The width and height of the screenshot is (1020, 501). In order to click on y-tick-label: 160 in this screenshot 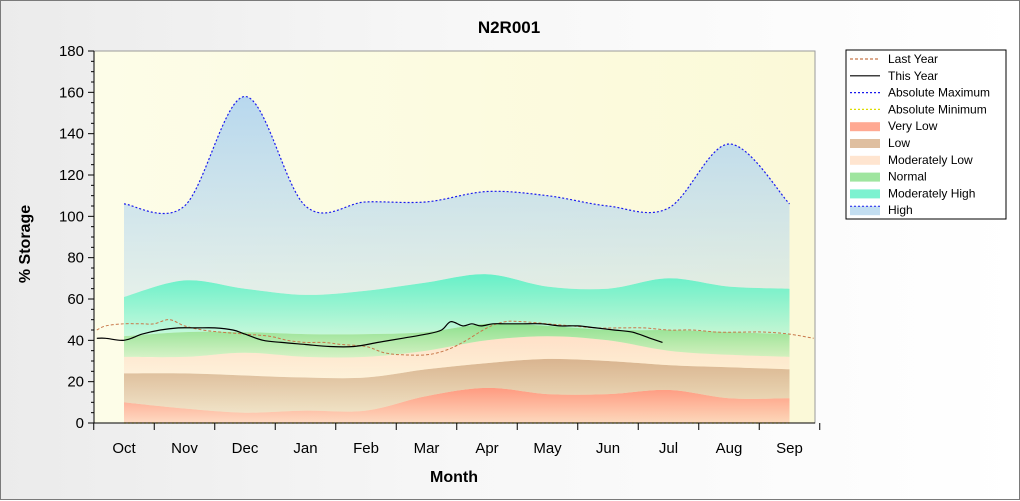, I will do `click(71, 92)`.